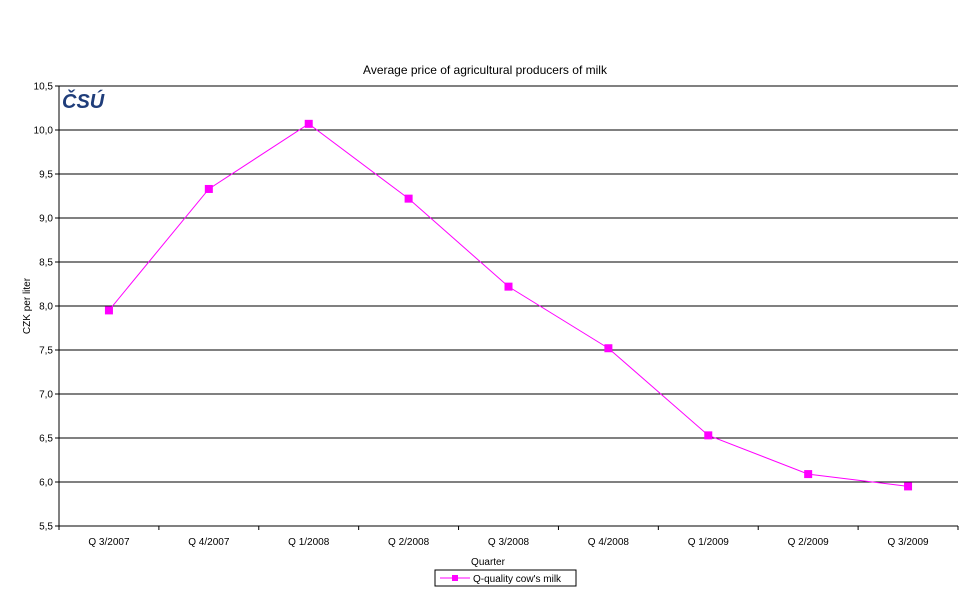  What do you see at coordinates (709, 542) in the screenshot?
I see `x-tick-label: Q 1/2009` at bounding box center [709, 542].